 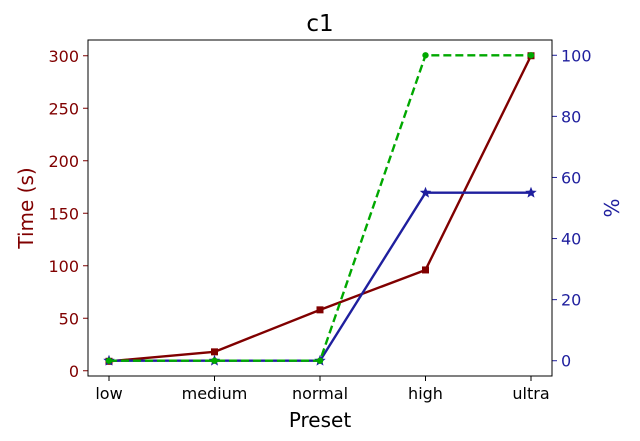 I want to click on y-right-tick-label: 20, so click(x=571, y=300).